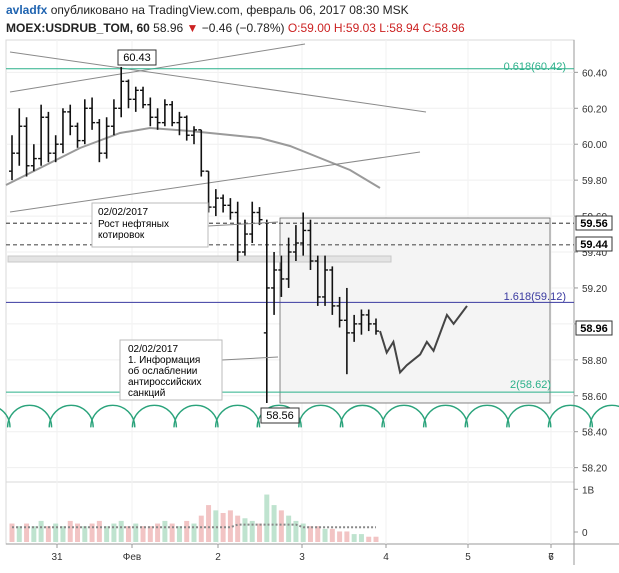 The image size is (619, 573). I want to click on fib-arcs, so click(309, 416).